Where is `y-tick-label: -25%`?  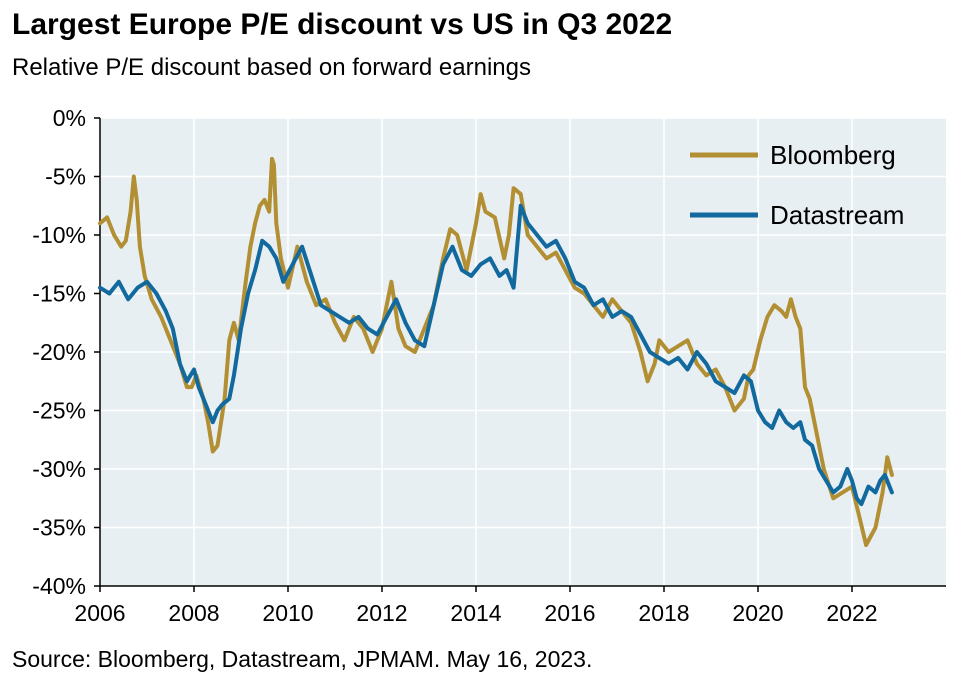 y-tick-label: -25% is located at coordinates (59, 411).